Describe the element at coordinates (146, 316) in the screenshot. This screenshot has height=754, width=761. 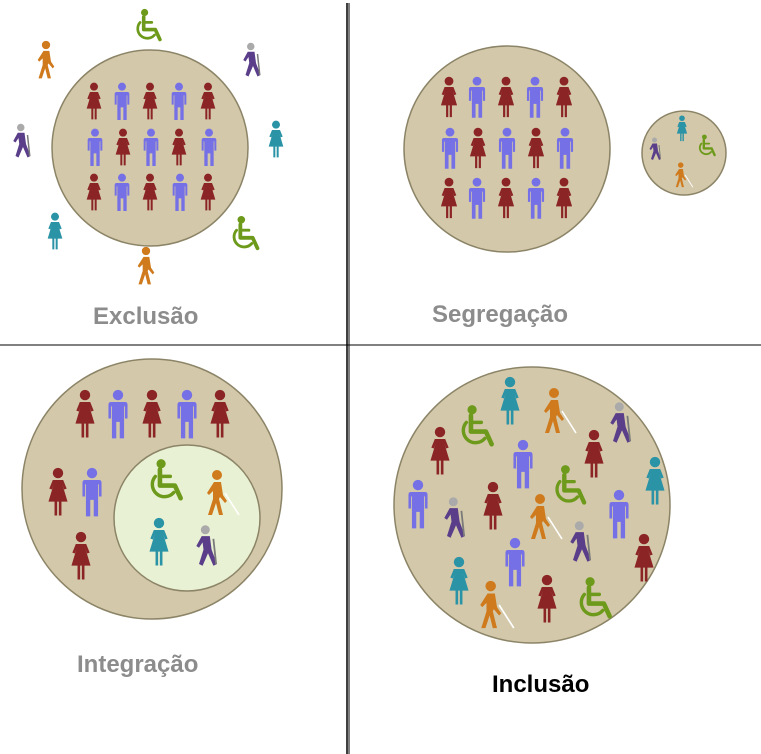
I see `exclusion-label: Exclusão` at that location.